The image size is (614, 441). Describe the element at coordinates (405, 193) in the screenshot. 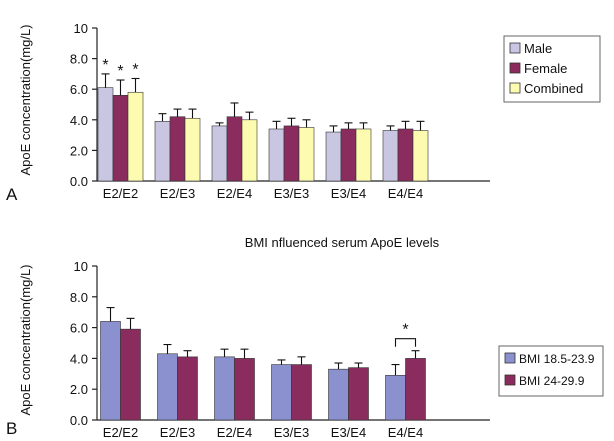

I see `panel-a-x-tick-label: E4/E4` at that location.